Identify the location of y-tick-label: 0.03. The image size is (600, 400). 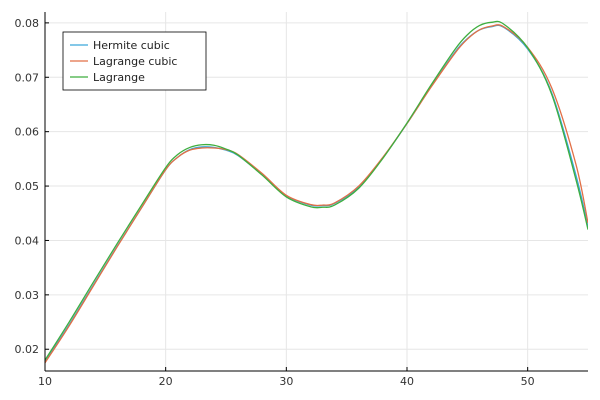
(27, 295).